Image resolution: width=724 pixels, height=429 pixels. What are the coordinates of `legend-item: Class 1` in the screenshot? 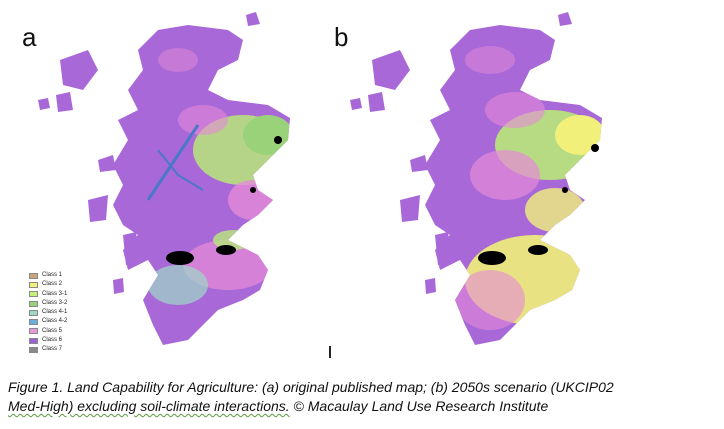 It's located at (48, 275).